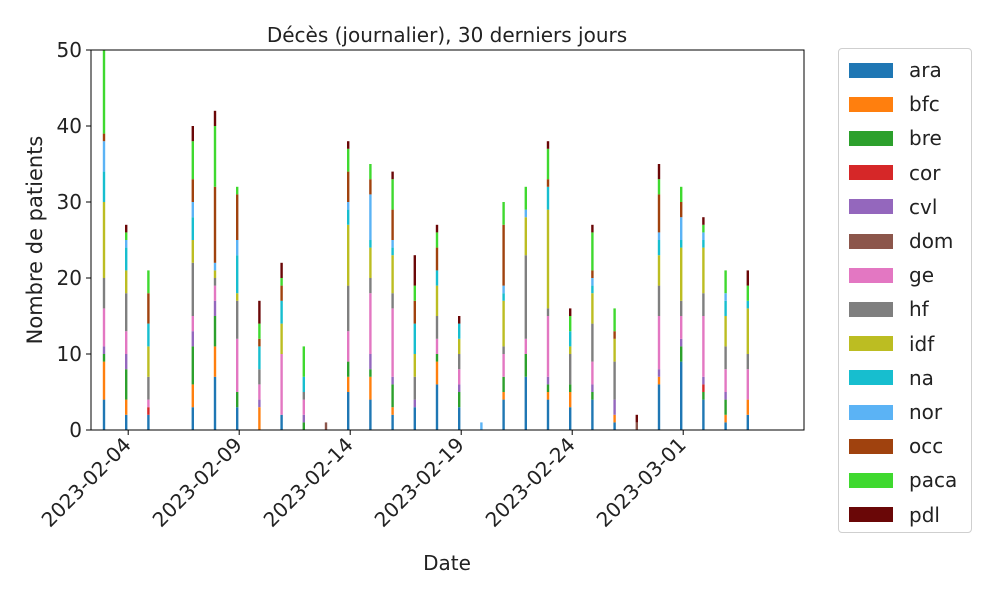 The width and height of the screenshot is (1000, 600). I want to click on legend-item-dom: dom, so click(901, 241).